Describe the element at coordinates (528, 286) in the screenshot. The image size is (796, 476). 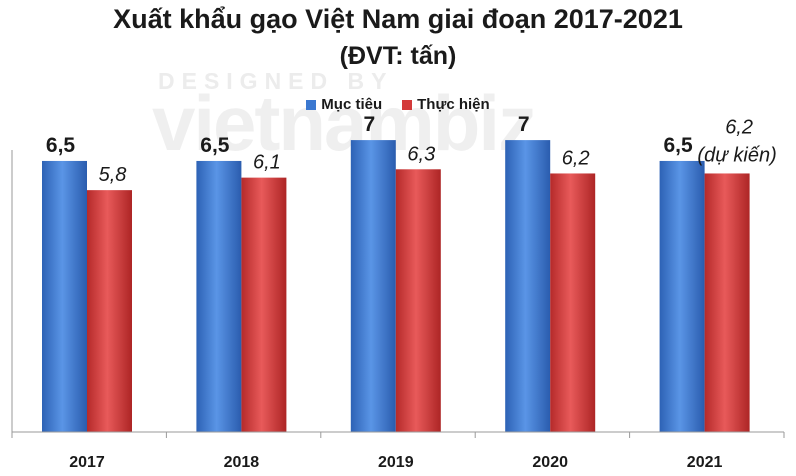
I see `bar-muc-tieu-2020` at that location.